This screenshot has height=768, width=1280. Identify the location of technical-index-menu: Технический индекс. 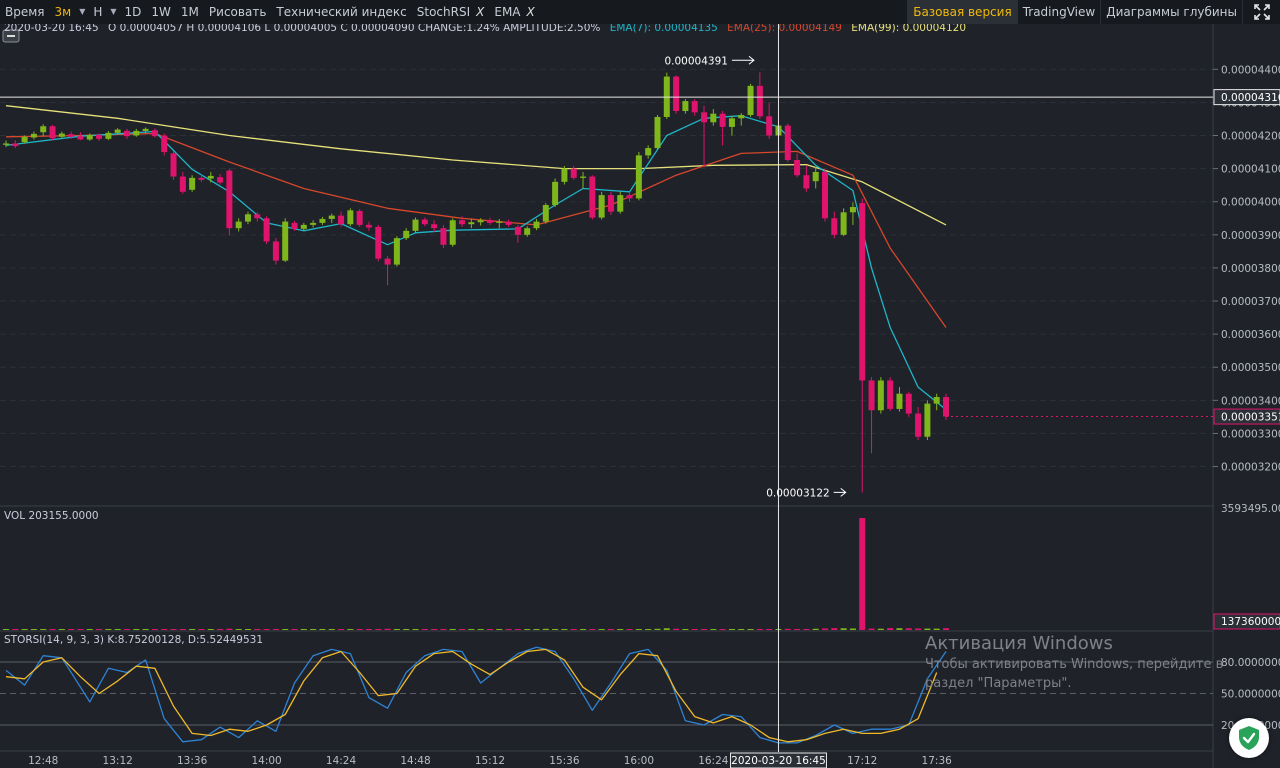
(341, 12).